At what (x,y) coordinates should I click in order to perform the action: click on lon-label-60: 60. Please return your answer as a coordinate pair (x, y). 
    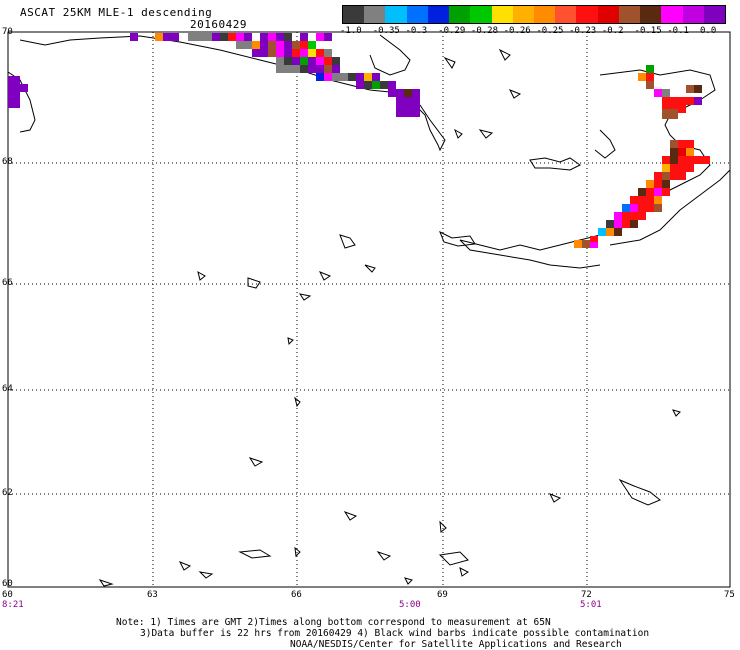
    Looking at the image, I should click on (7, 595).